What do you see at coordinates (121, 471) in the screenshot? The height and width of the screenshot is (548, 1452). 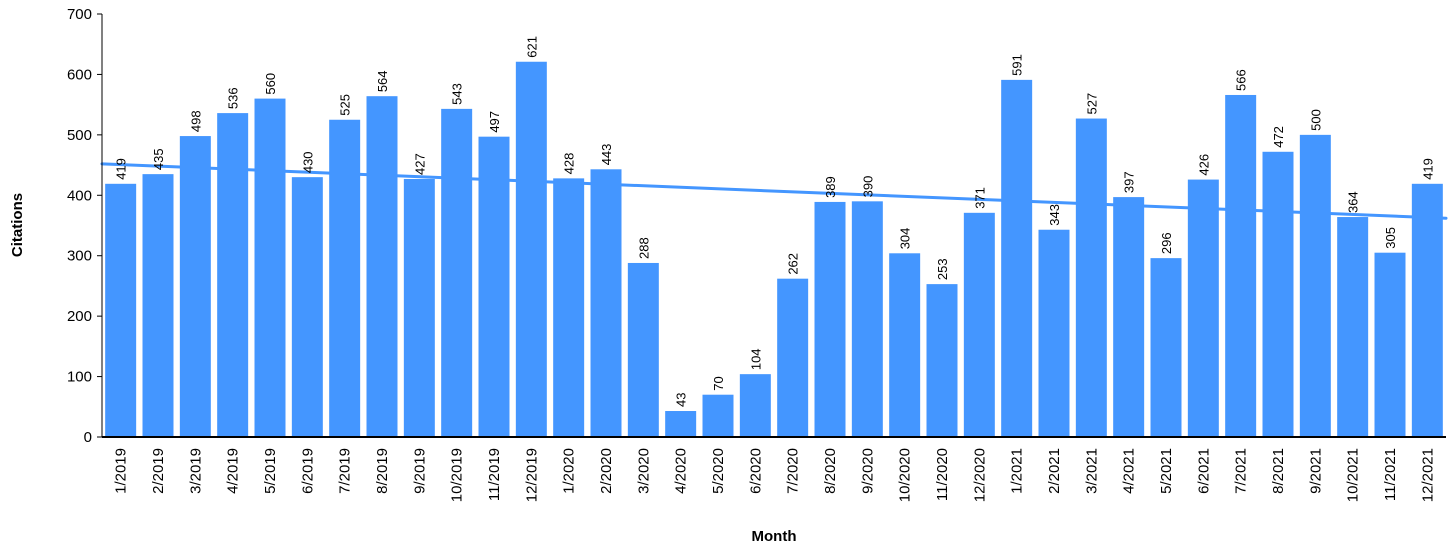 I see `x-tick-label: 1/2019` at bounding box center [121, 471].